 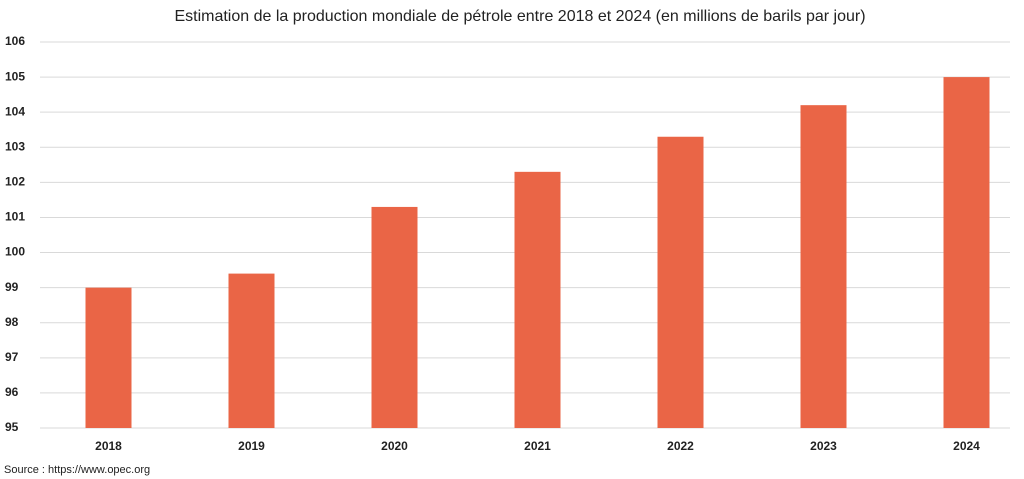 I want to click on y-tick-label: 104, so click(x=15, y=111).